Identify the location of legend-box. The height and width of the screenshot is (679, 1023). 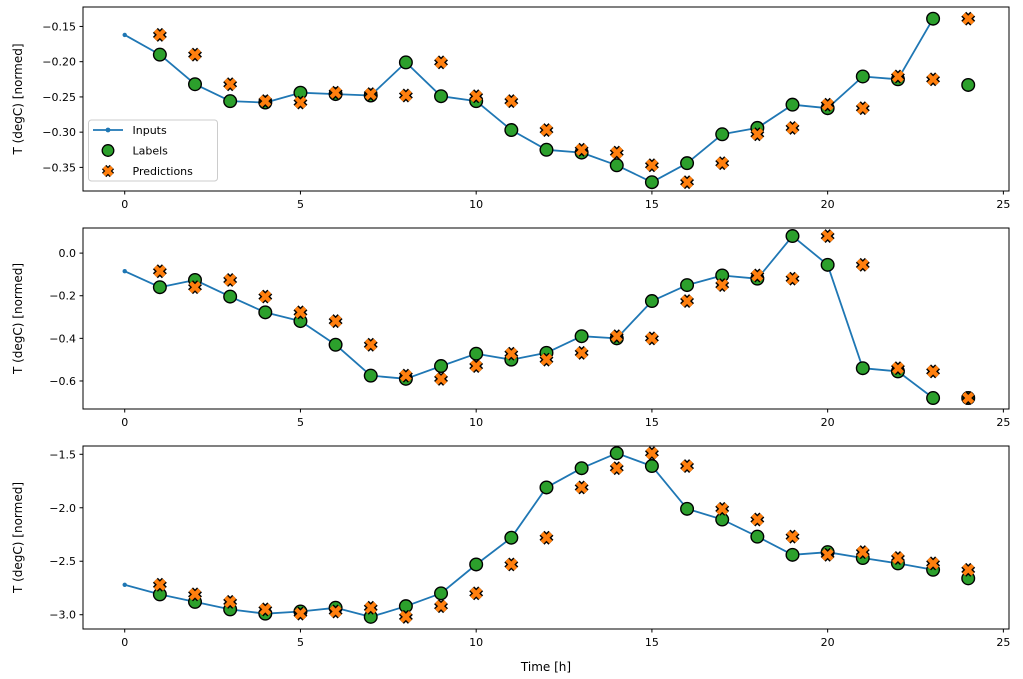
(153, 150).